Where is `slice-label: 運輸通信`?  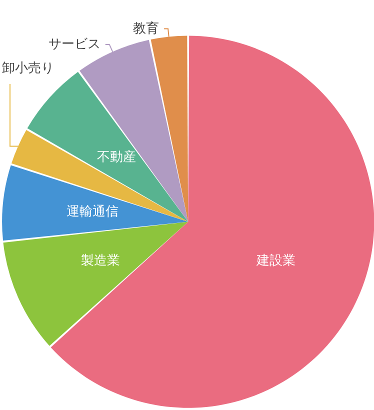 slice-label: 運輸通信 is located at coordinates (92, 212).